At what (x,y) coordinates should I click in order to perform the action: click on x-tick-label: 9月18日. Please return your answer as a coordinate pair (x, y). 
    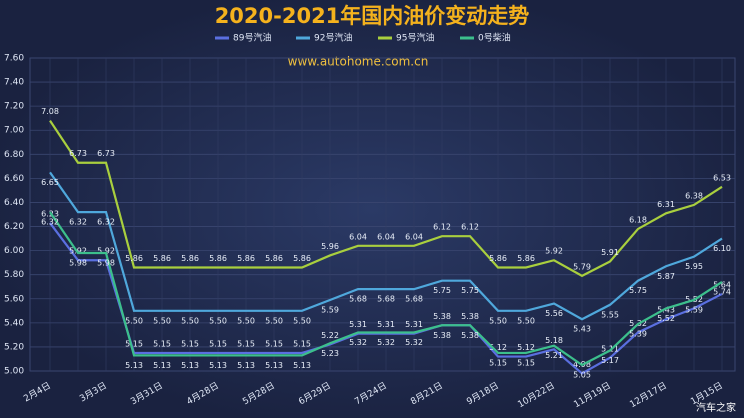
    Looking at the image, I should click on (483, 393).